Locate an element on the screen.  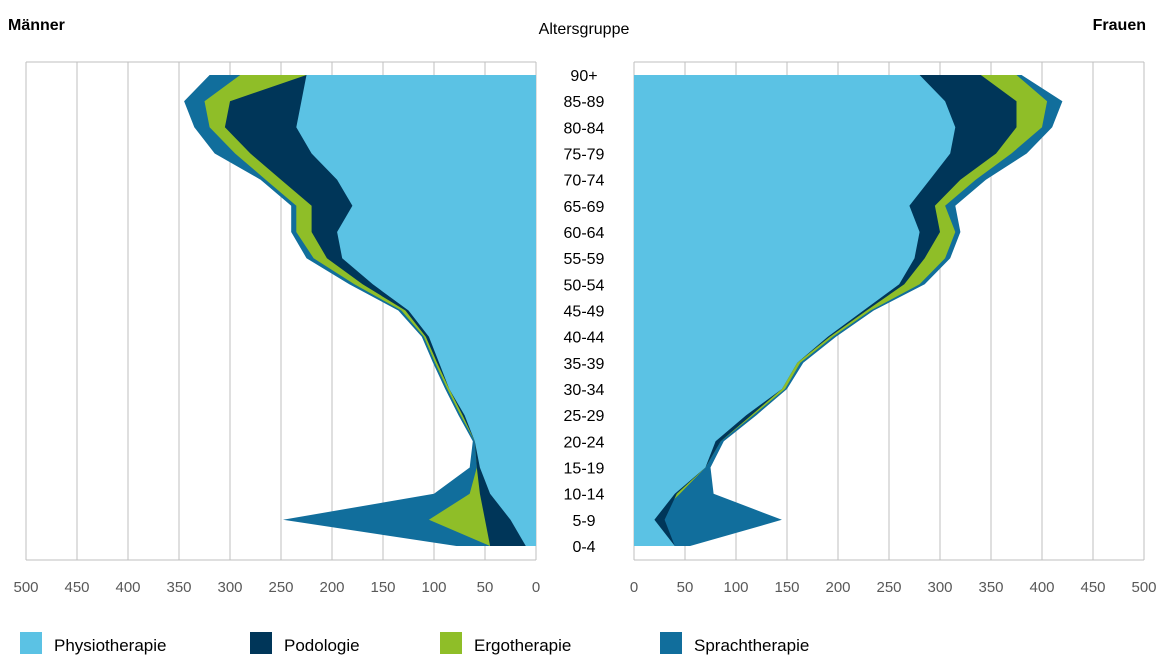
men-tick-400: 400 is located at coordinates (127, 587).